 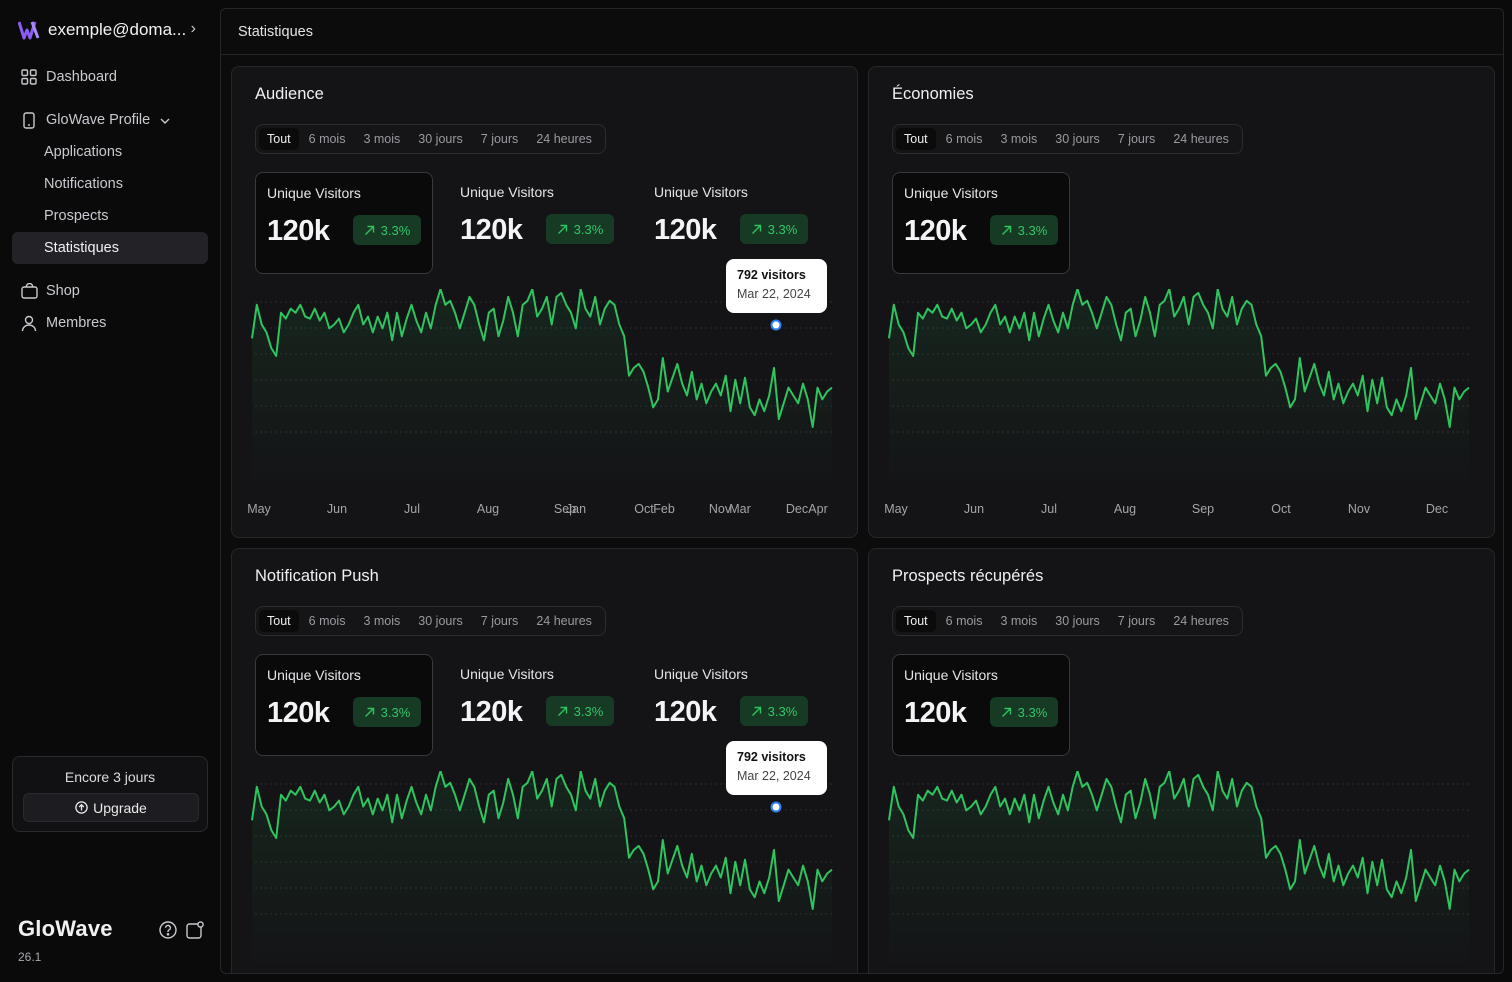 What do you see at coordinates (29, 323) in the screenshot?
I see `user-icon` at bounding box center [29, 323].